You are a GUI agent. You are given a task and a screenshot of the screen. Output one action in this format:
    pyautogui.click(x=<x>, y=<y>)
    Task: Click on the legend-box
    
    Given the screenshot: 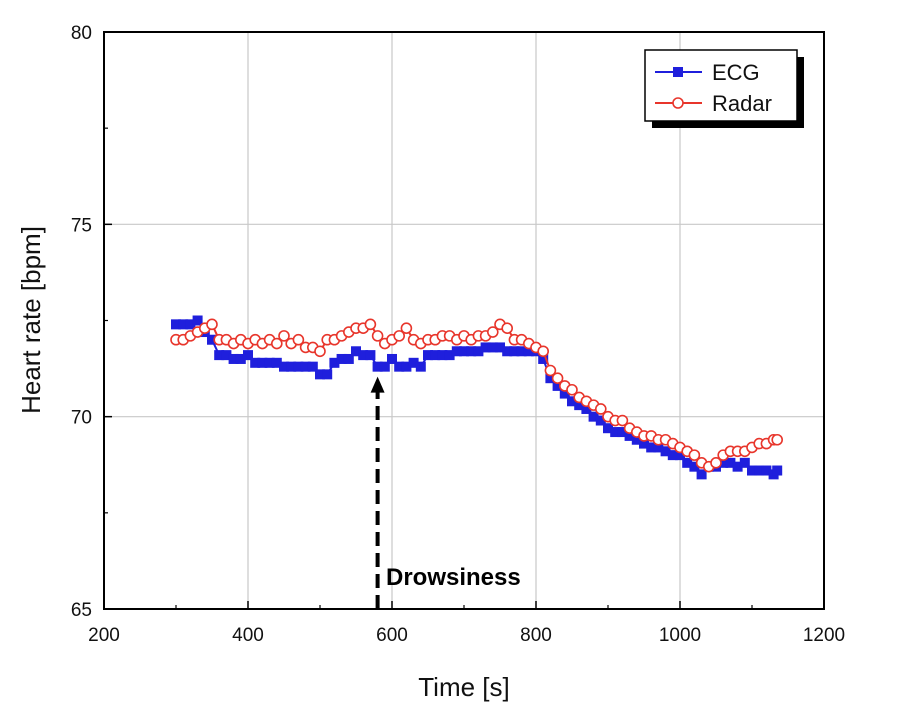 What is the action you would take?
    pyautogui.click(x=721, y=85)
    